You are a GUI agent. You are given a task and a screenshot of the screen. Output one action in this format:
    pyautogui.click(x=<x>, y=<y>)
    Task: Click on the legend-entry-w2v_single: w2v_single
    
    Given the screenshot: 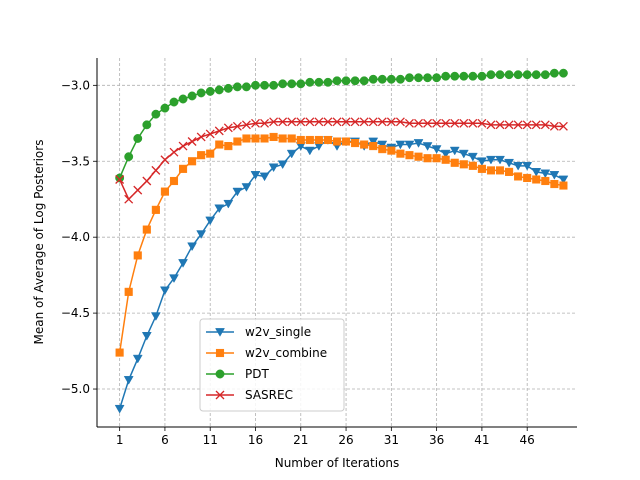 What is the action you would take?
    pyautogui.click(x=258, y=332)
    